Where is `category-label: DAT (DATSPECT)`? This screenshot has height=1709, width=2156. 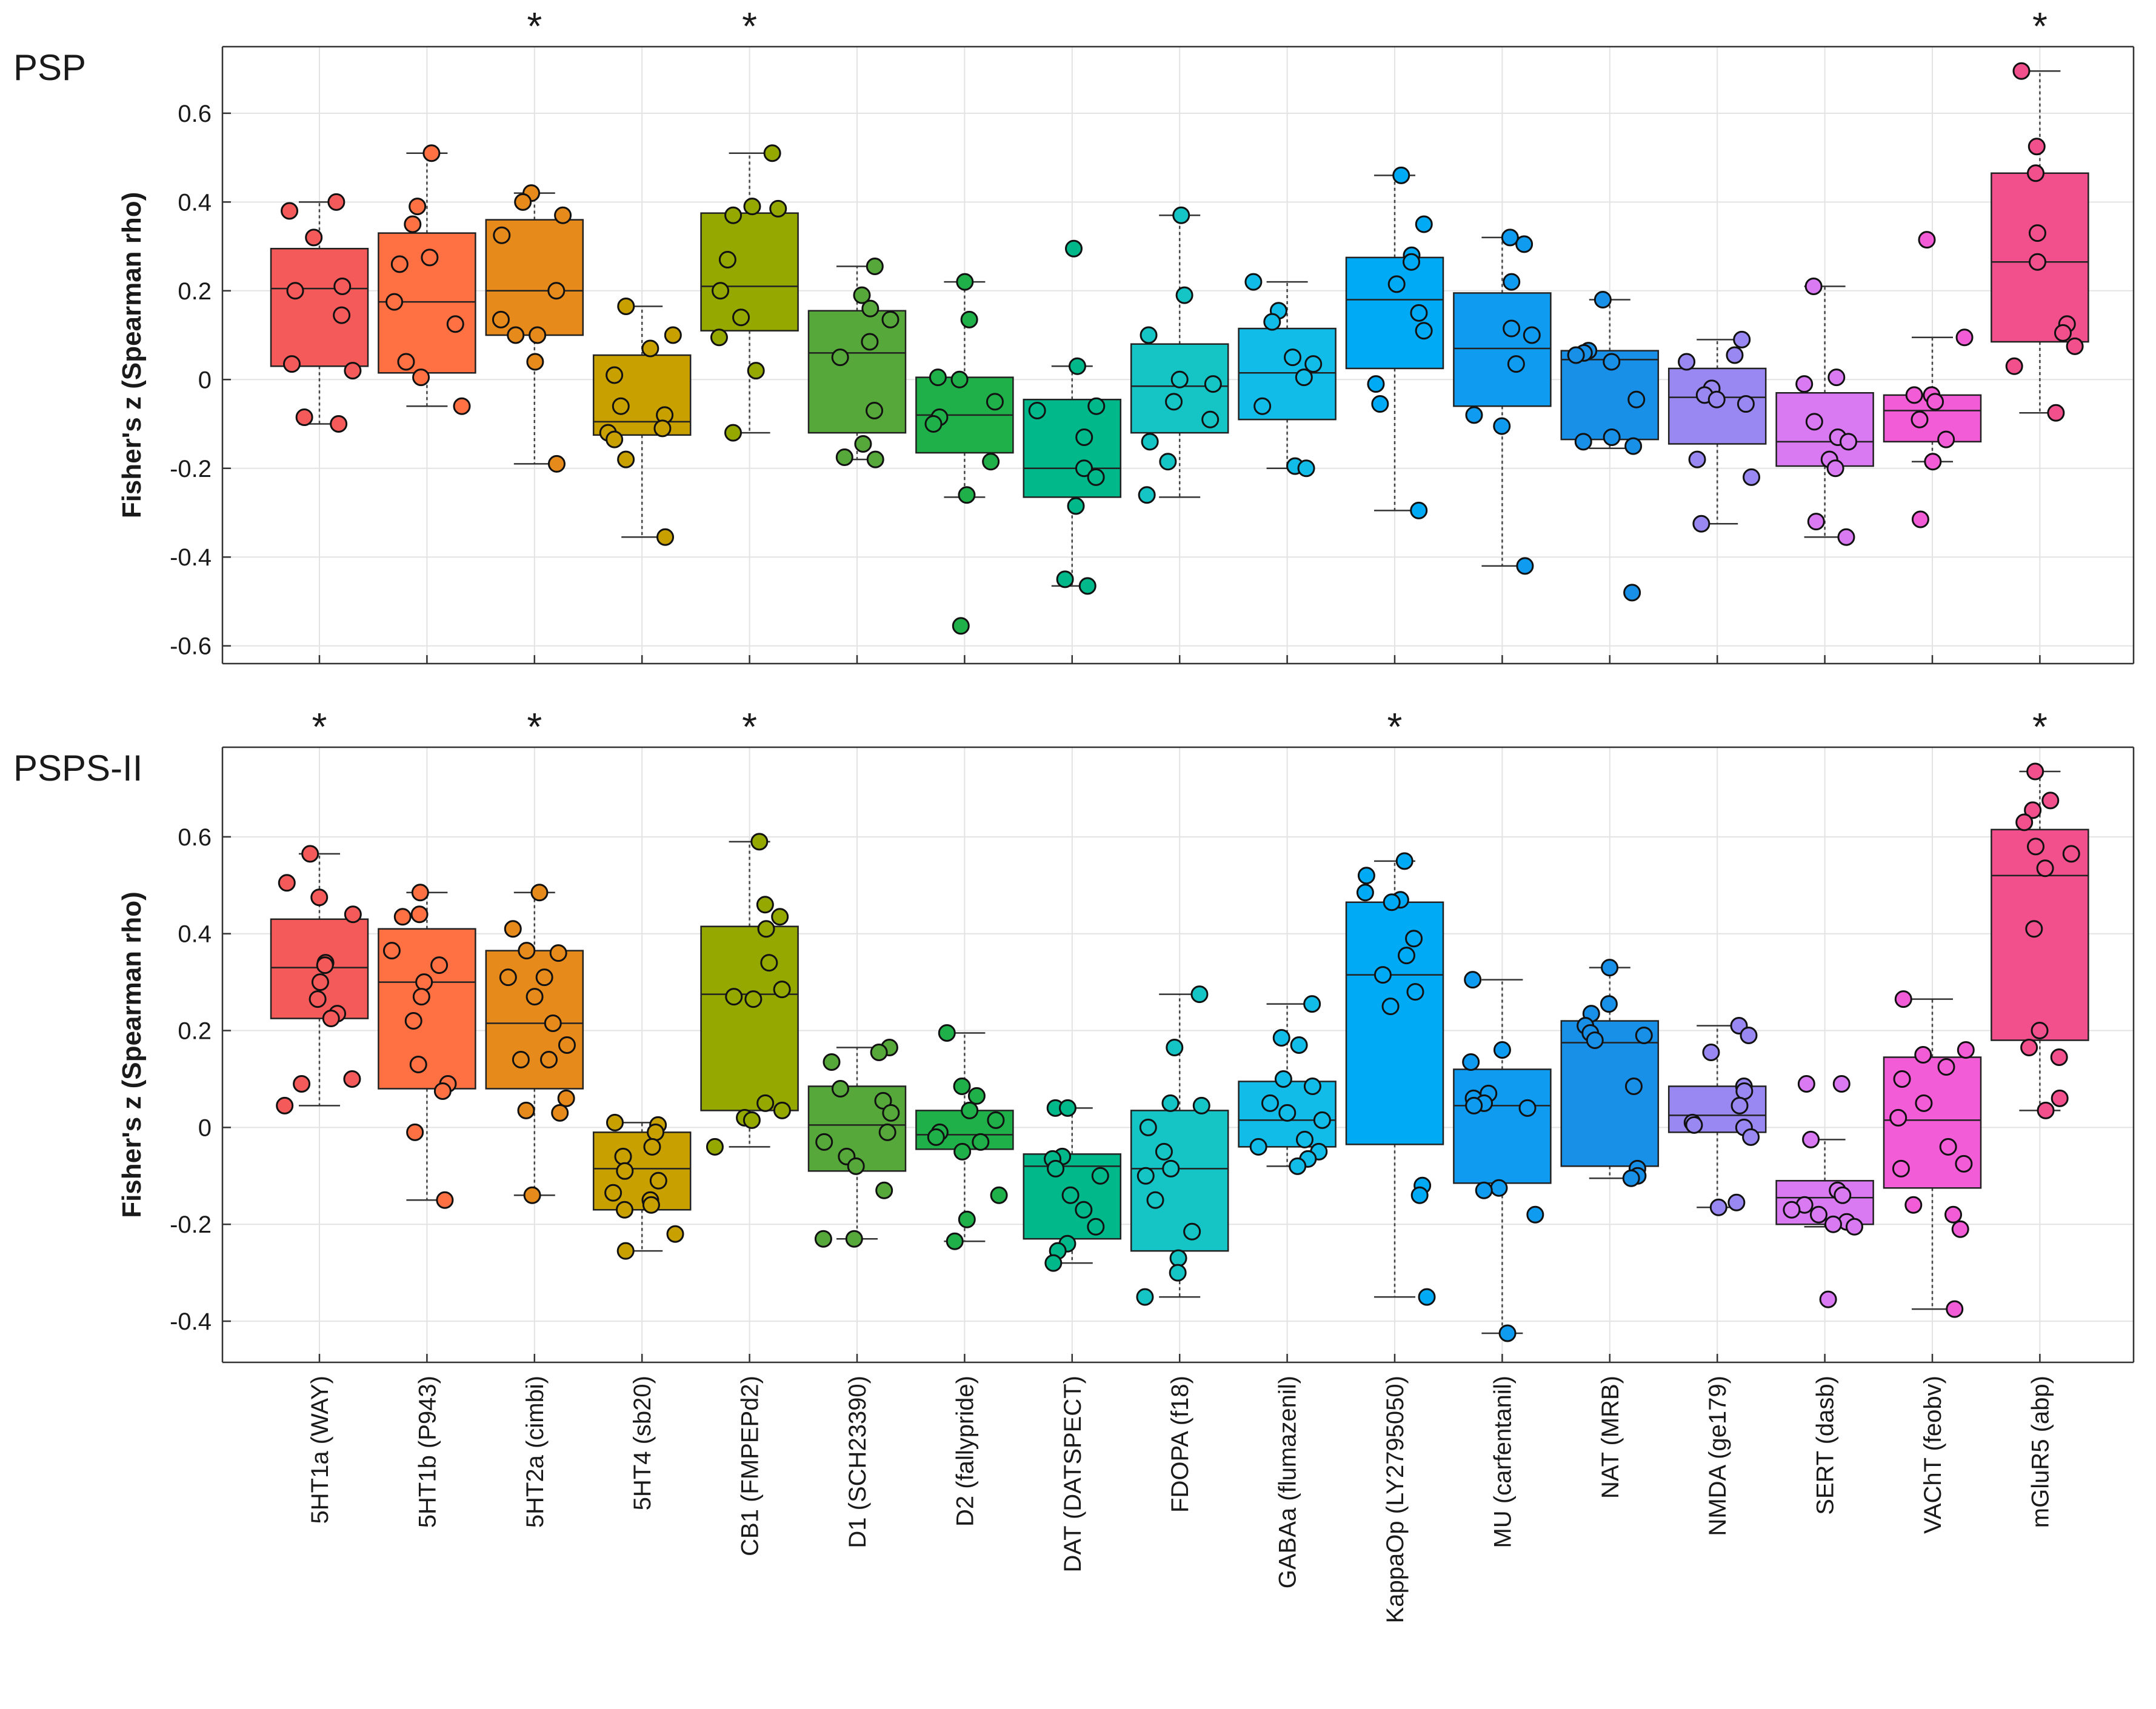
category-label: DAT (DATSPECT) is located at coordinates (1073, 1474).